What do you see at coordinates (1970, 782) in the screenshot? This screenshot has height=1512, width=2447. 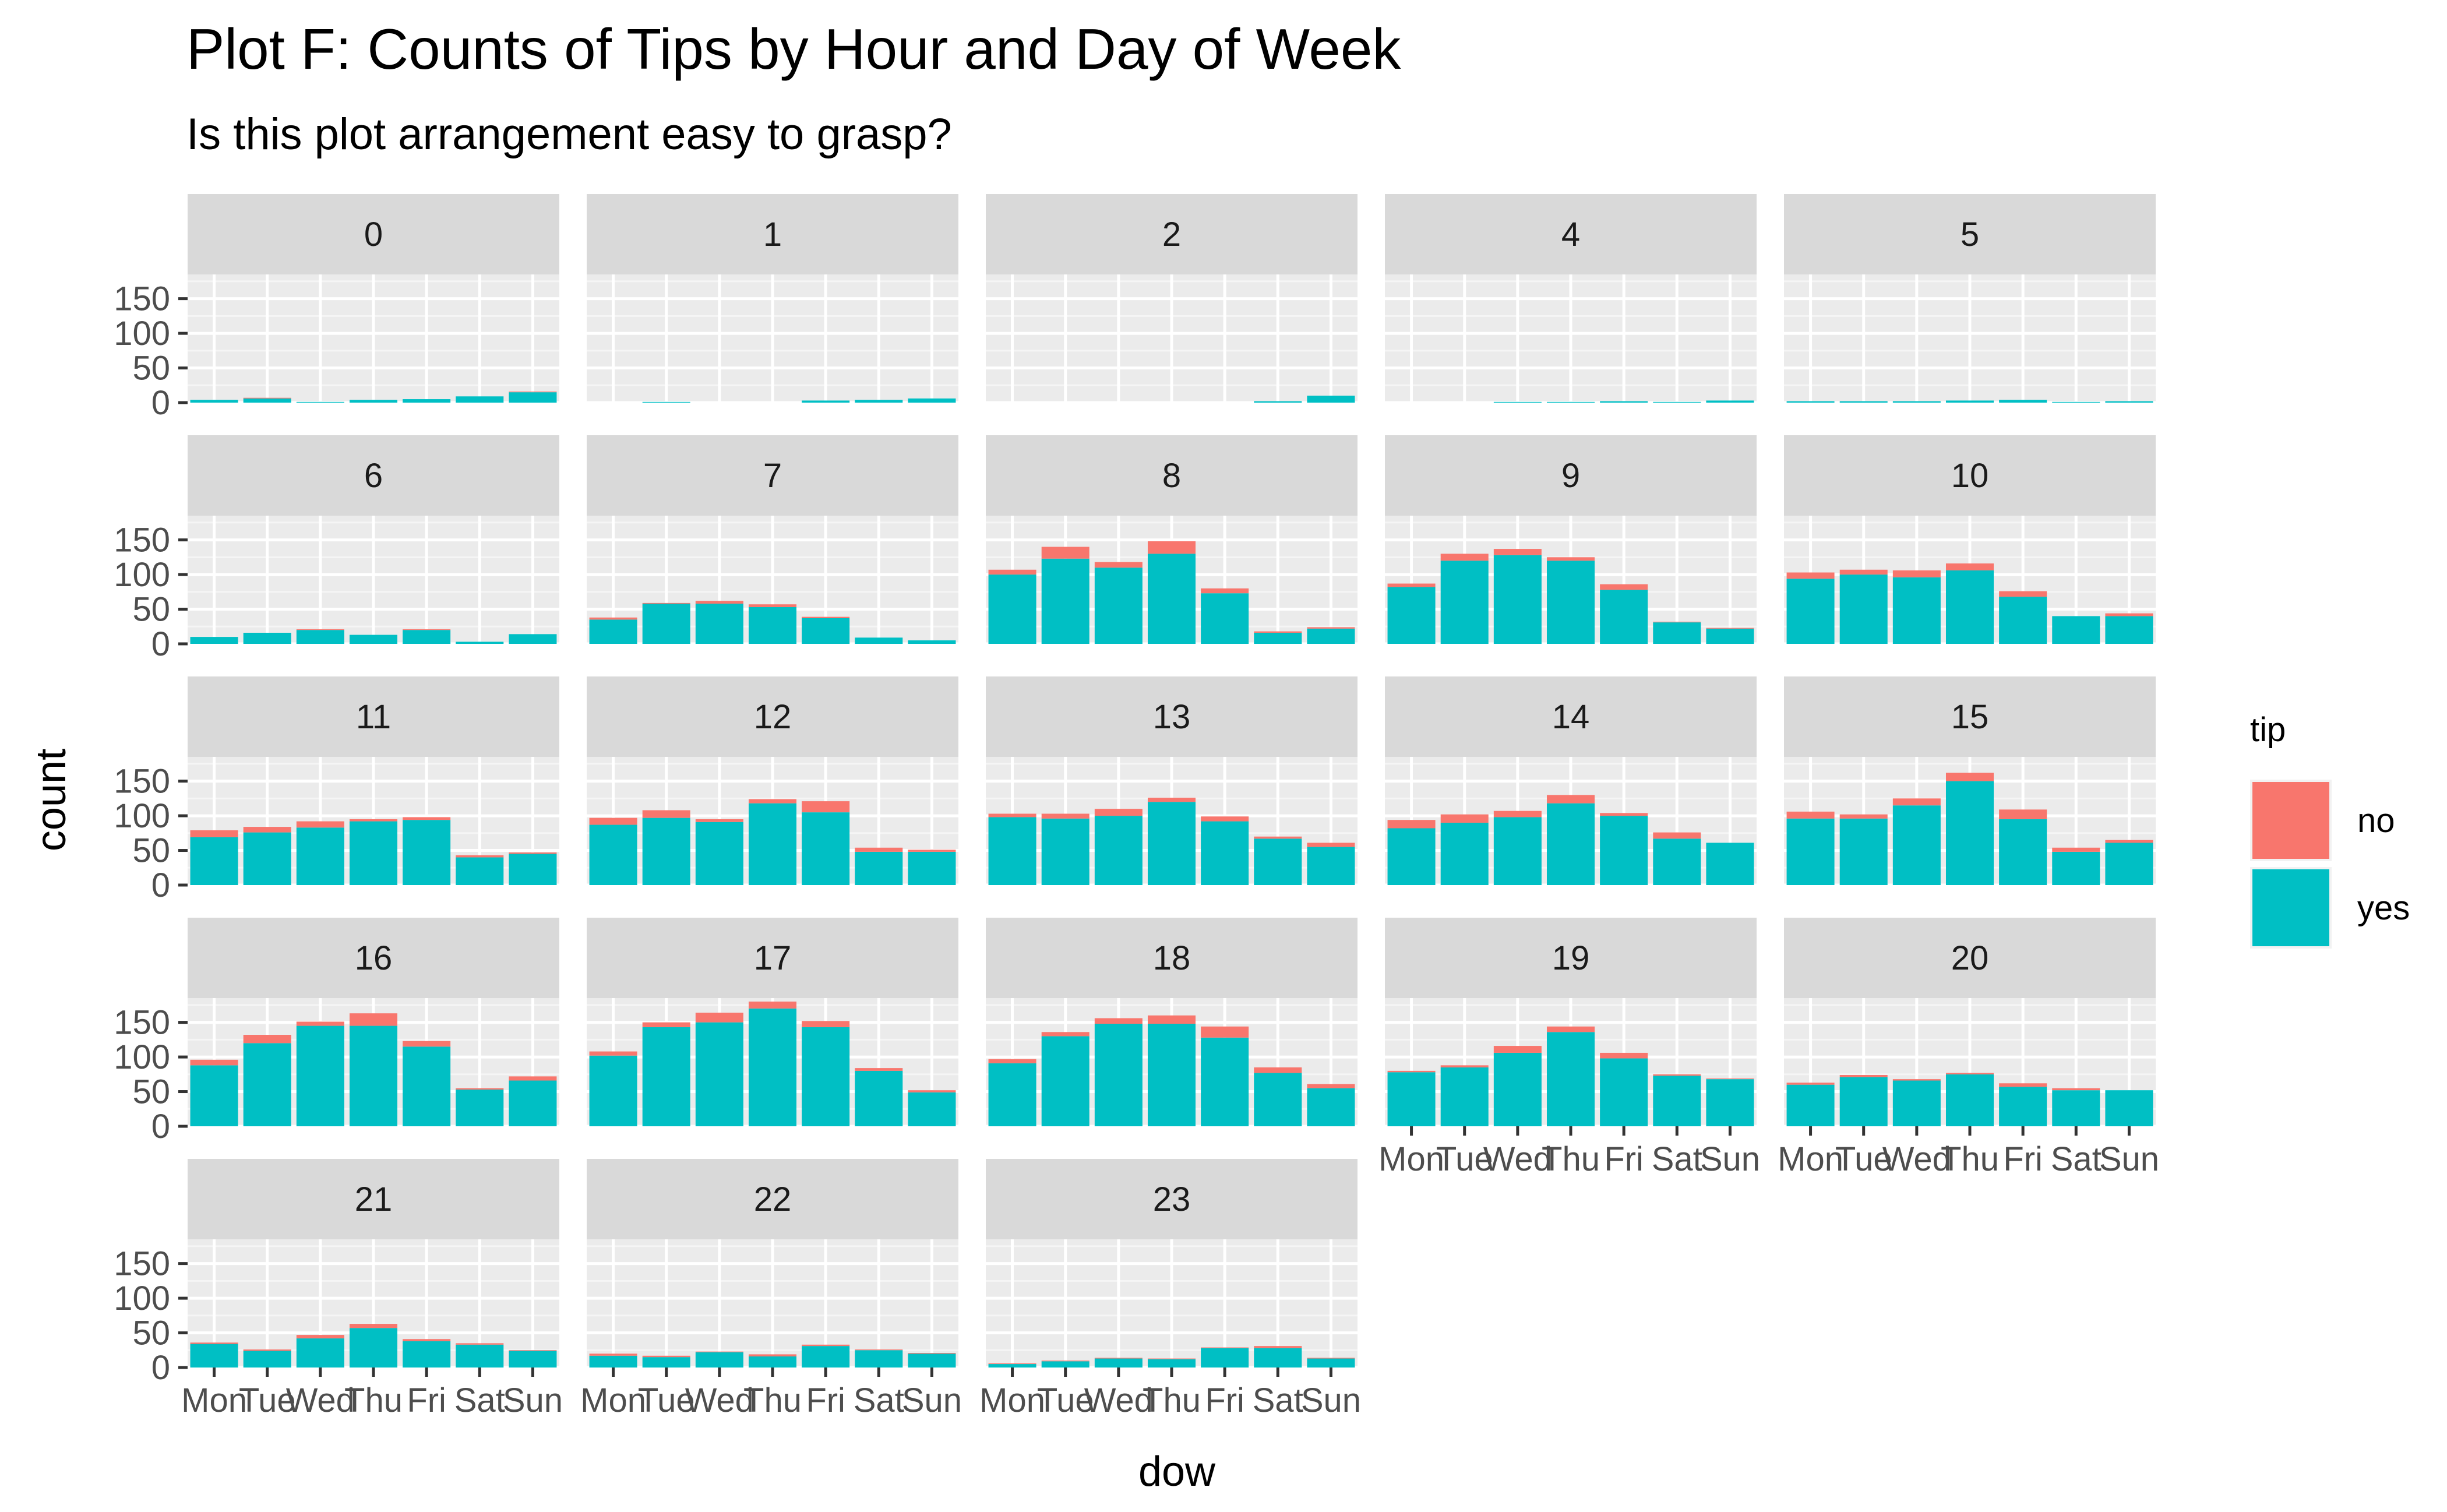 I see `facet-panel: 15` at bounding box center [1970, 782].